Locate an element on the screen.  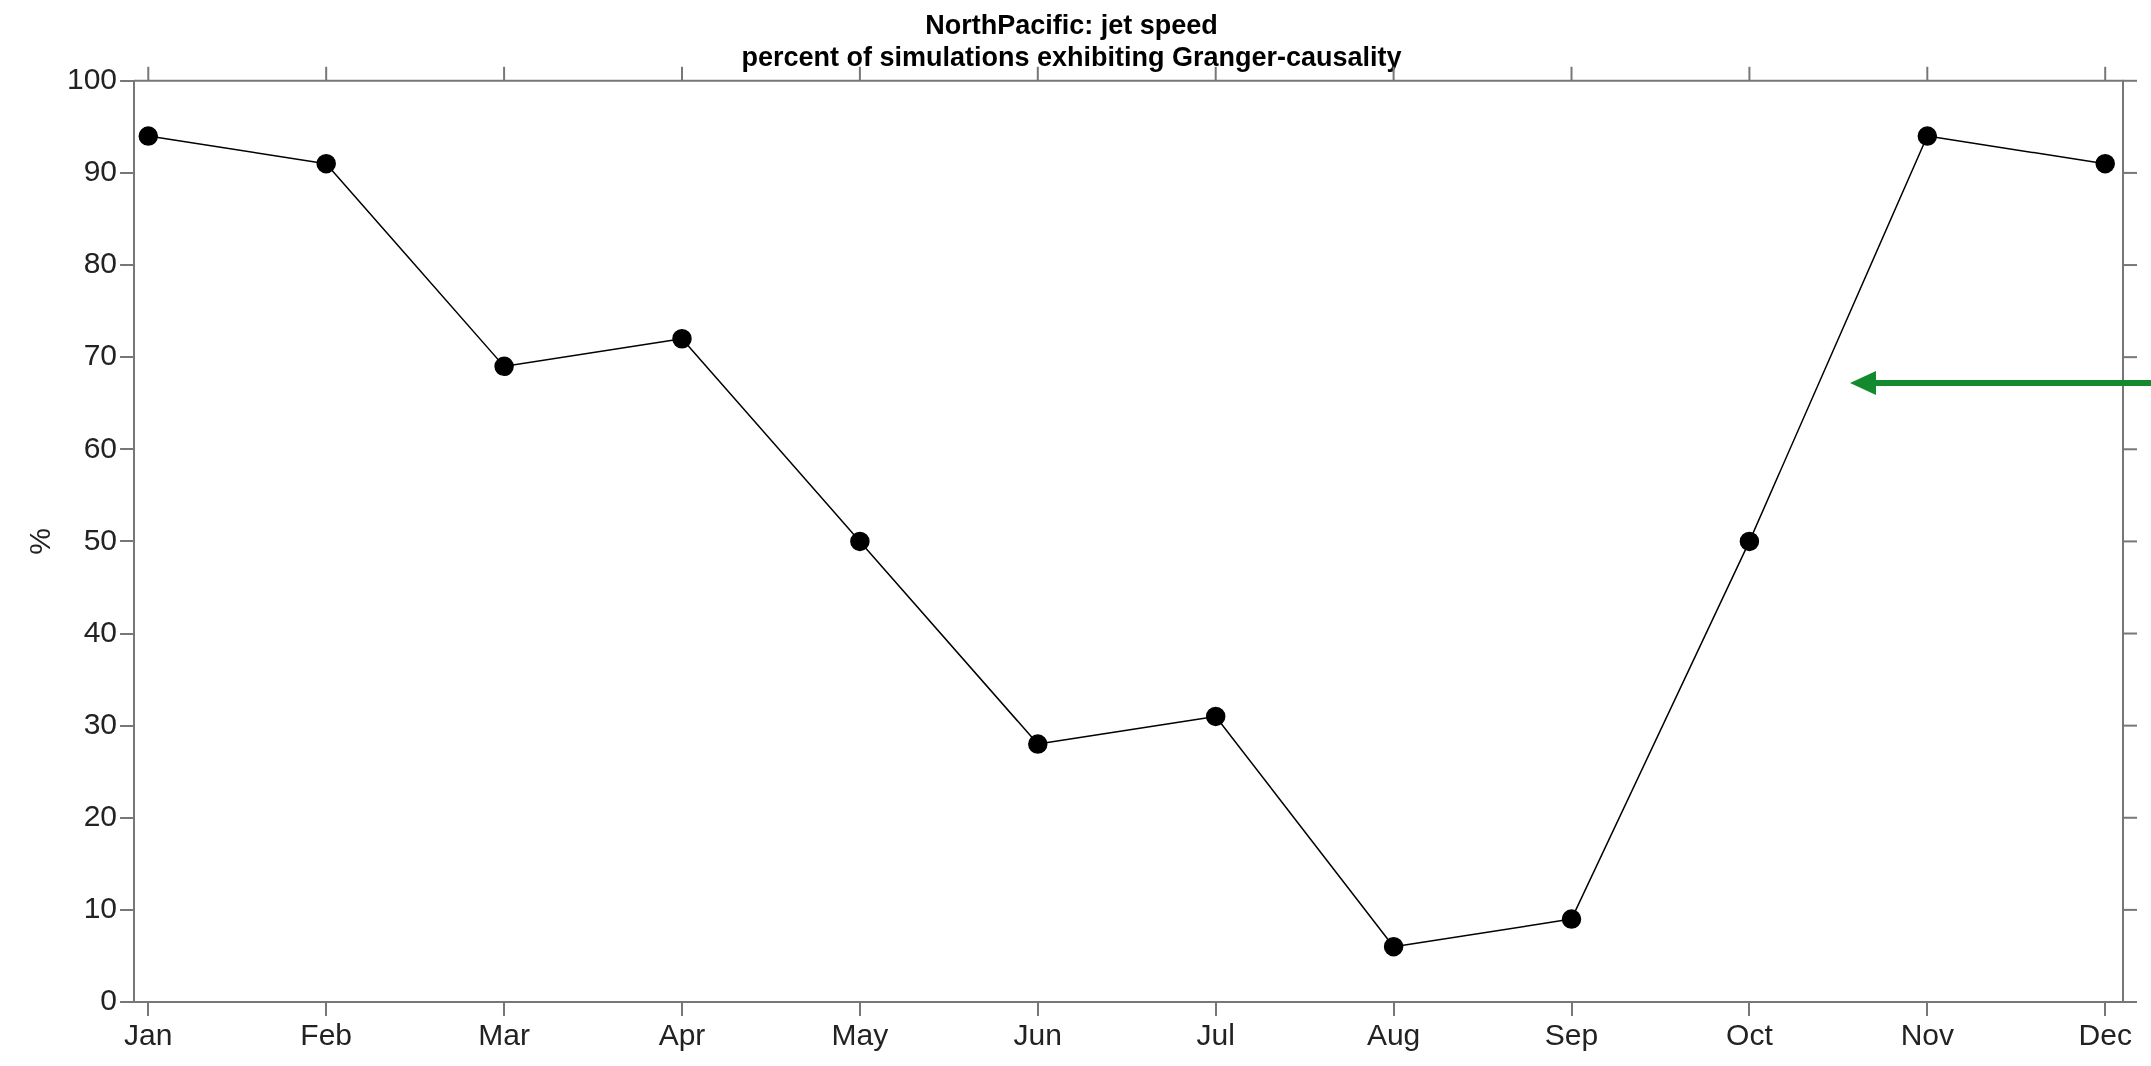
y-tick-label: 30 is located at coordinates (100, 723).